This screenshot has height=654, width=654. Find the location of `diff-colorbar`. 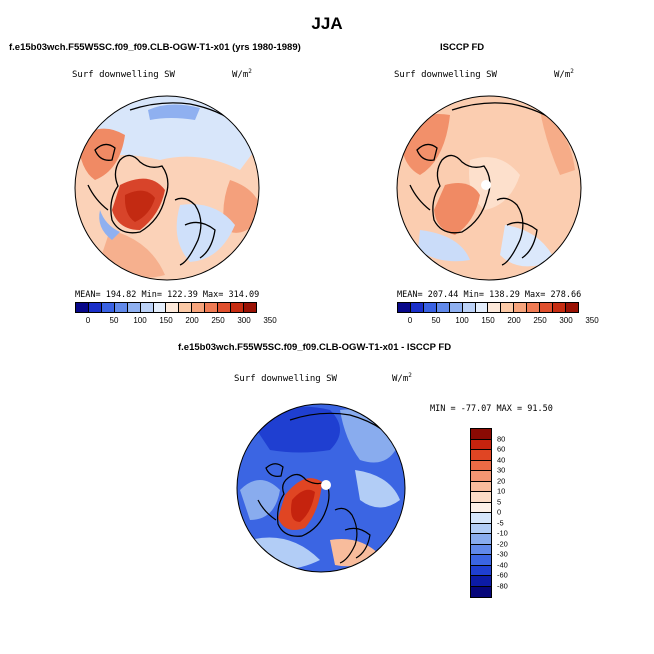

diff-colorbar is located at coordinates (481, 513).